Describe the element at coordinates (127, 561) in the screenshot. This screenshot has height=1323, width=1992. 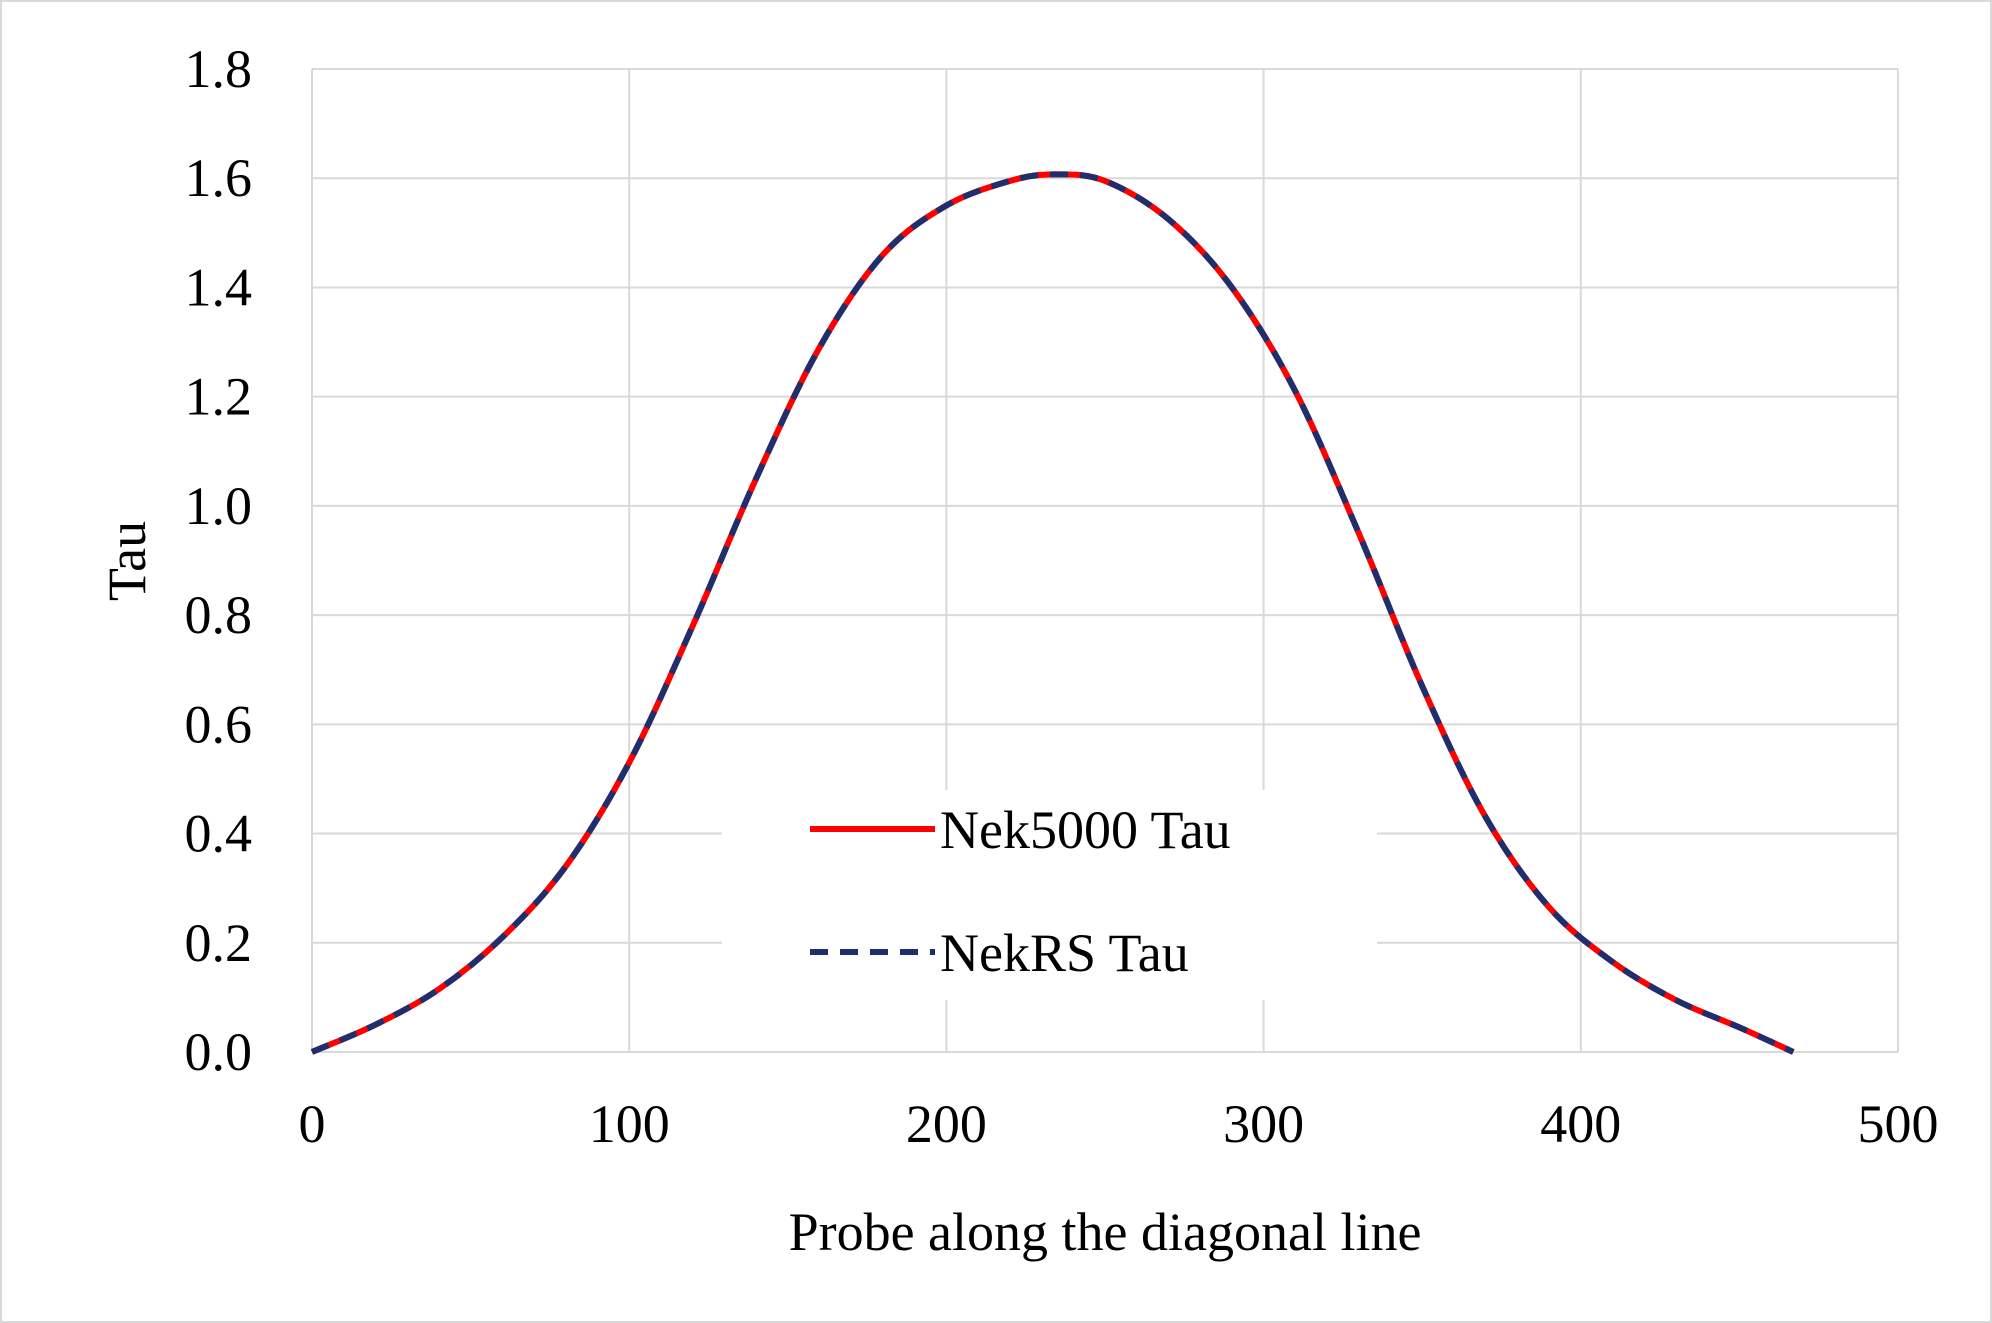
I see `y-axis-title: Tau` at that location.